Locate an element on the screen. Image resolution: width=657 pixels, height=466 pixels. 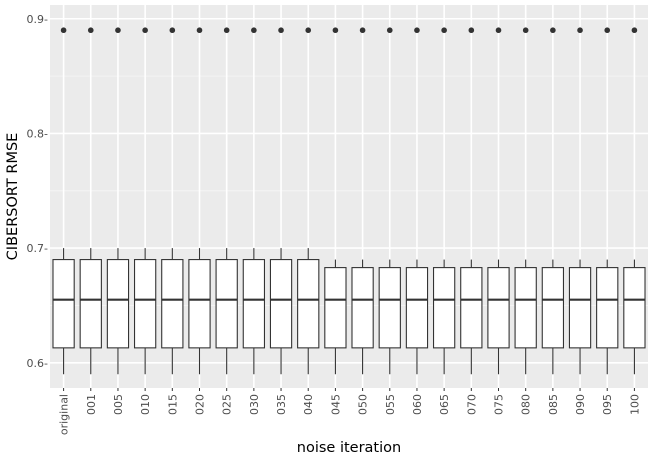
x-tick-label: 050 is located at coordinates (363, 404).